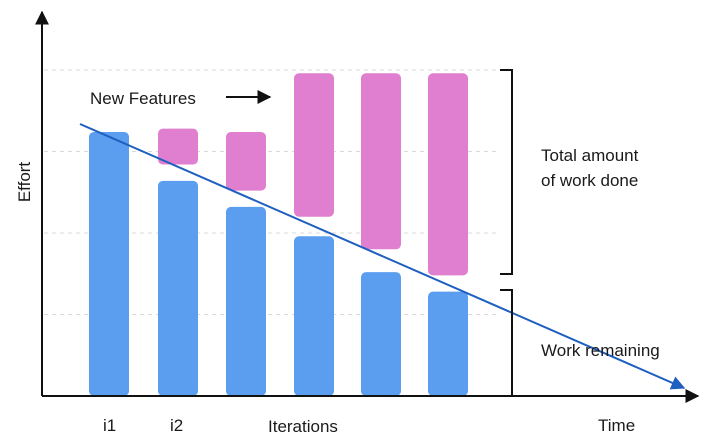  What do you see at coordinates (616, 425) in the screenshot?
I see `x-axis-label: Time` at bounding box center [616, 425].